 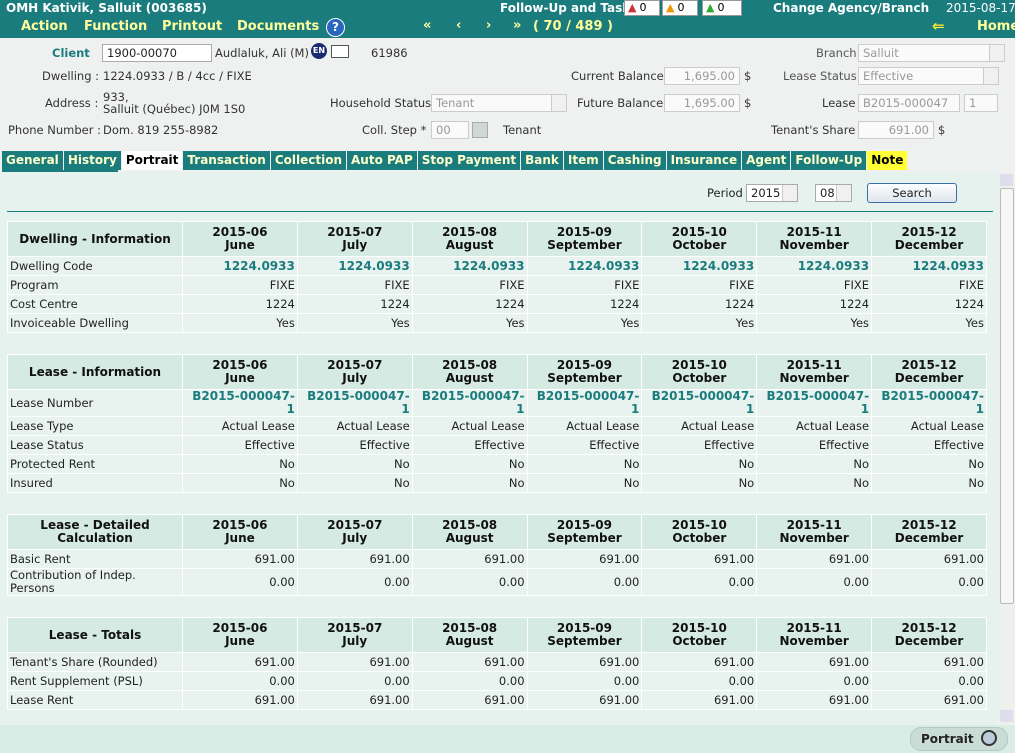 What do you see at coordinates (829, 160) in the screenshot?
I see `tab: Follow-Up` at bounding box center [829, 160].